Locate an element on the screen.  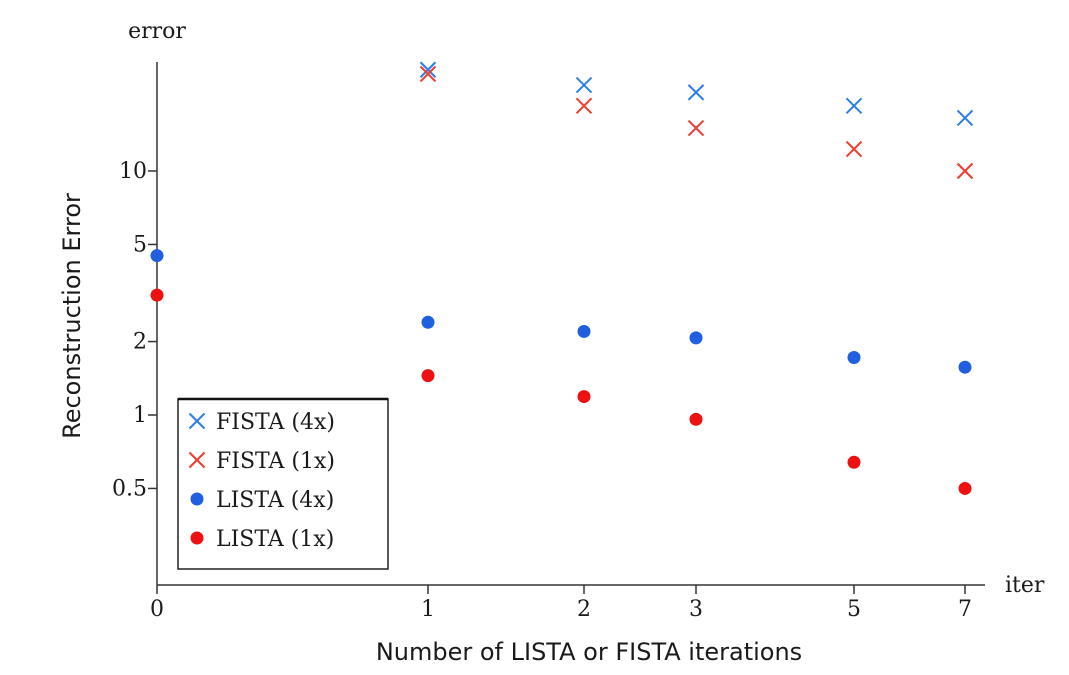
x-tick-label: 0 is located at coordinates (157, 609).